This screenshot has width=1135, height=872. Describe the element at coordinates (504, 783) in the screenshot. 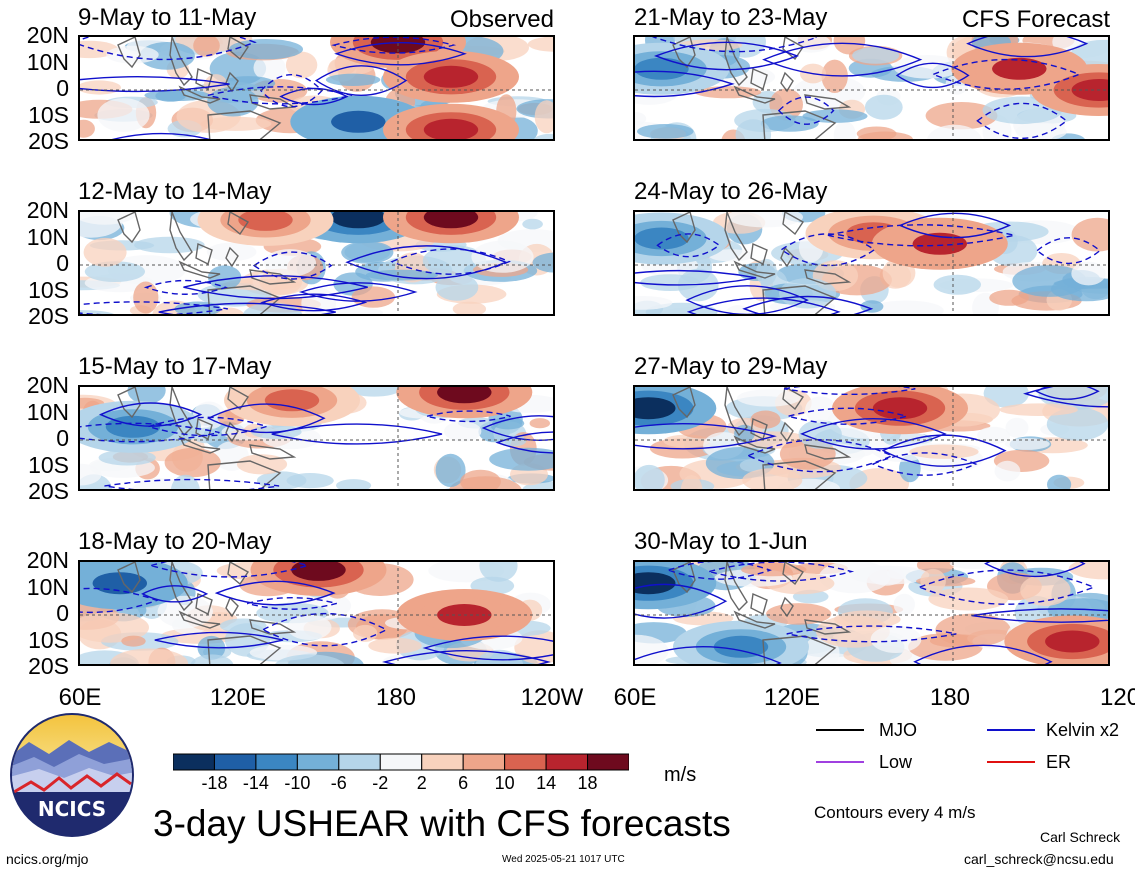

I see `colorbar-tick-label: 10` at that location.